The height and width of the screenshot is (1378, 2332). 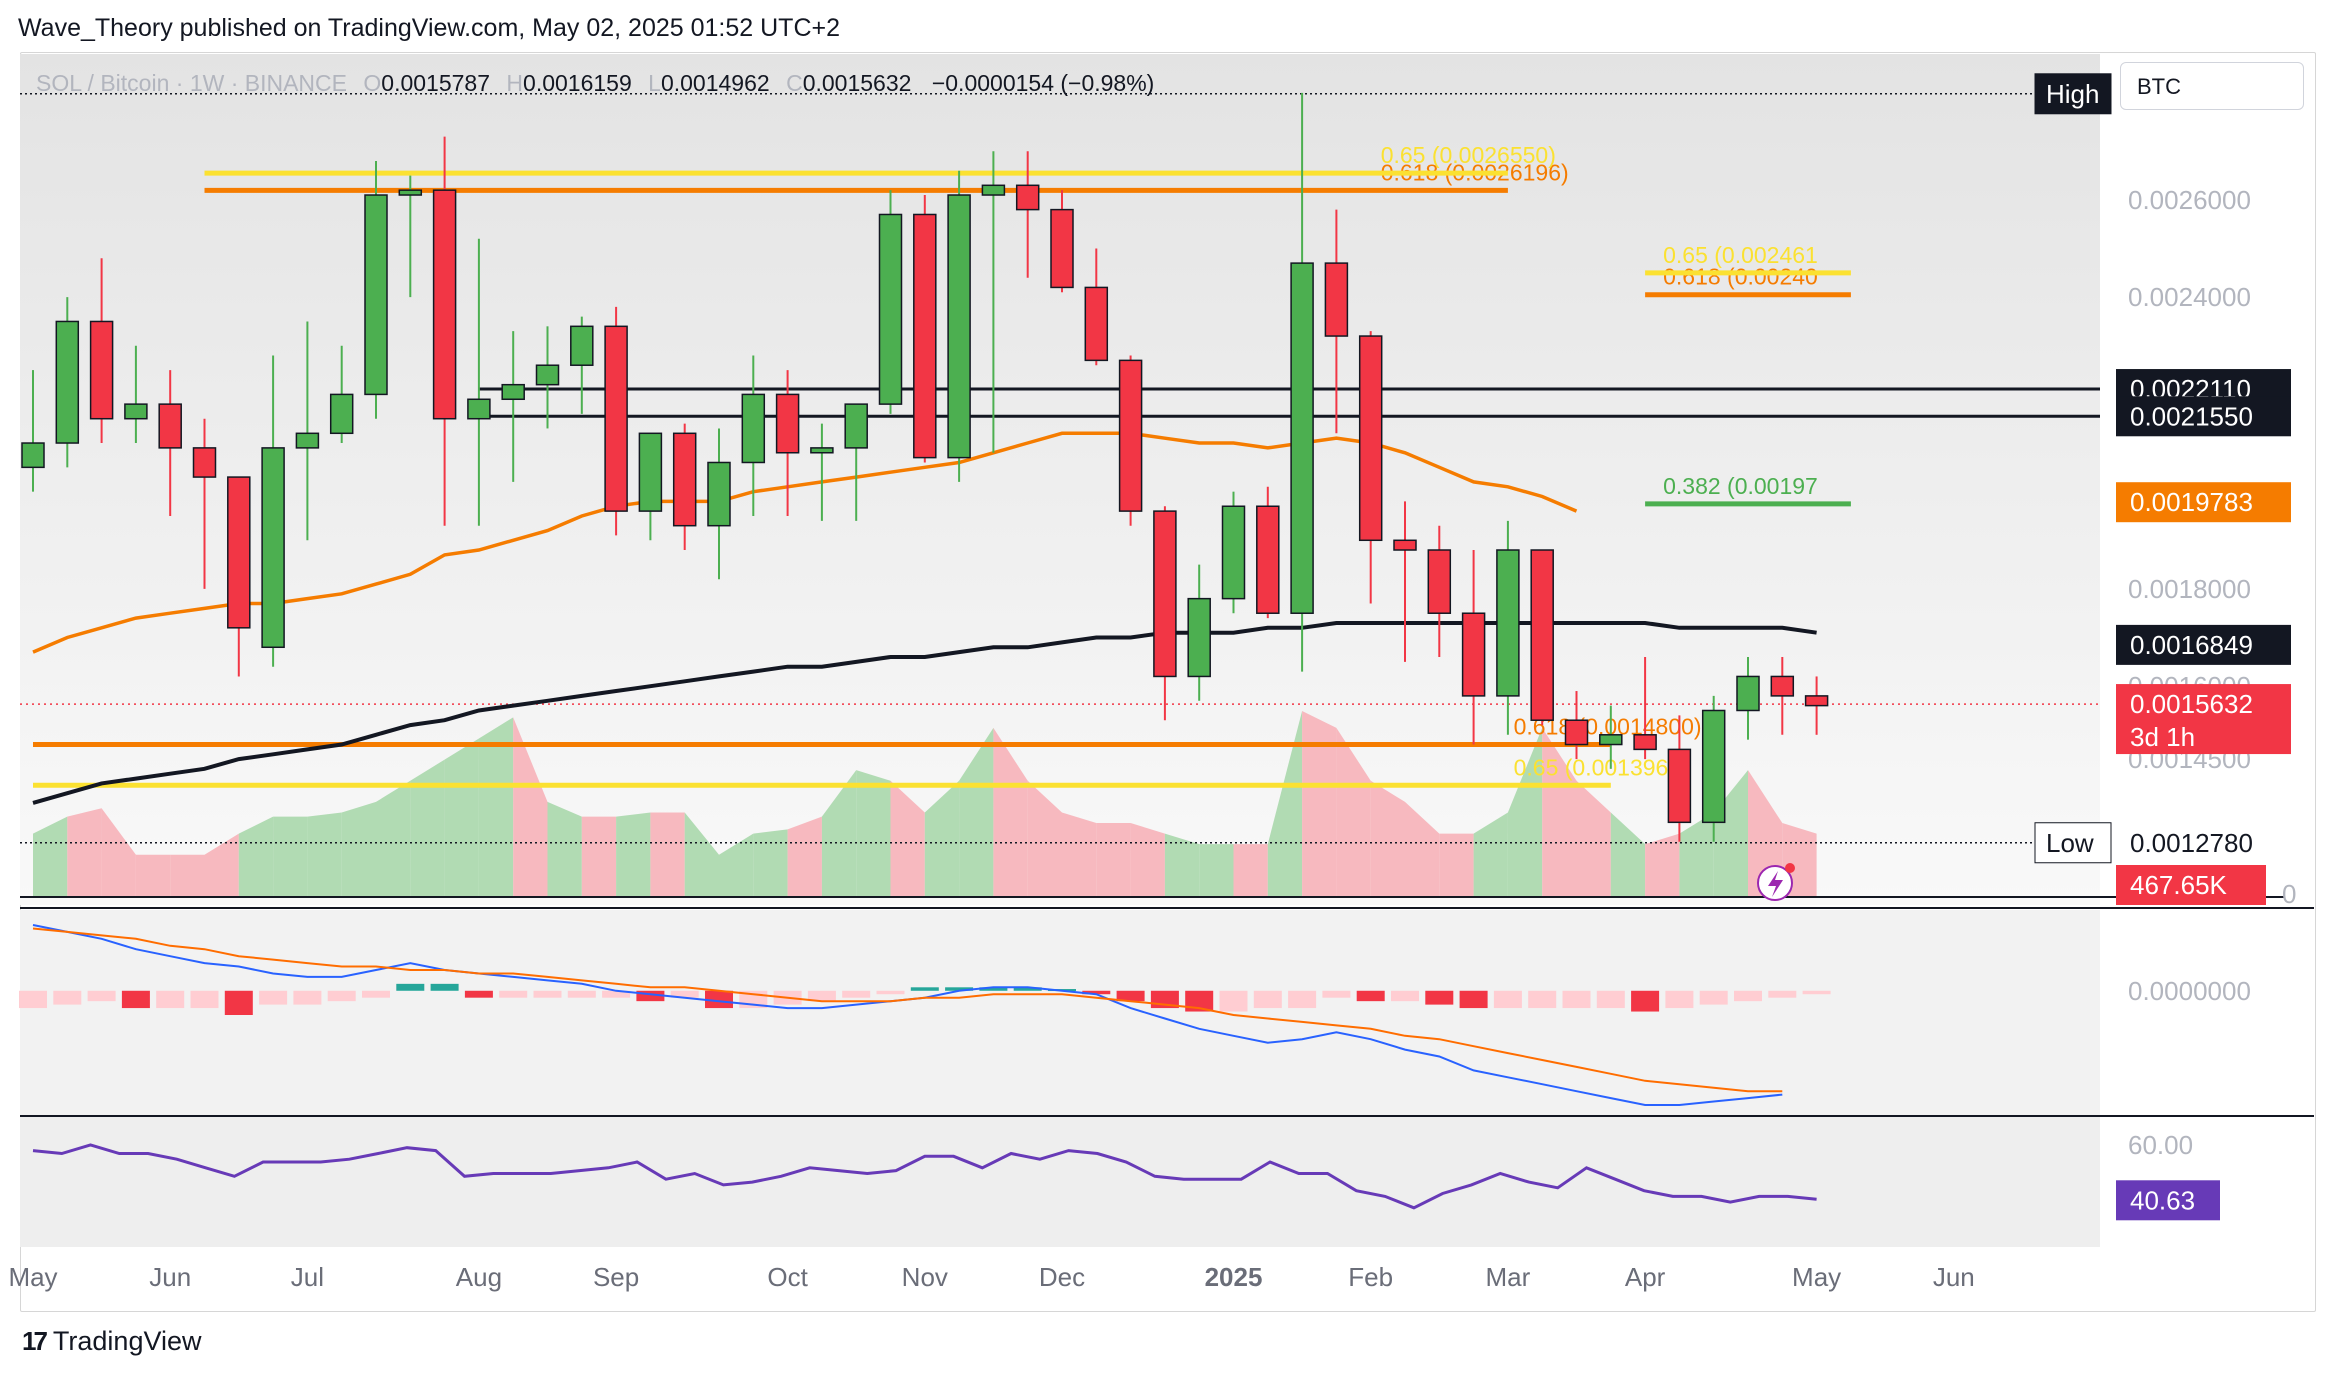 I want to click on macd-panel-bg, so click(x=1060, y=1012).